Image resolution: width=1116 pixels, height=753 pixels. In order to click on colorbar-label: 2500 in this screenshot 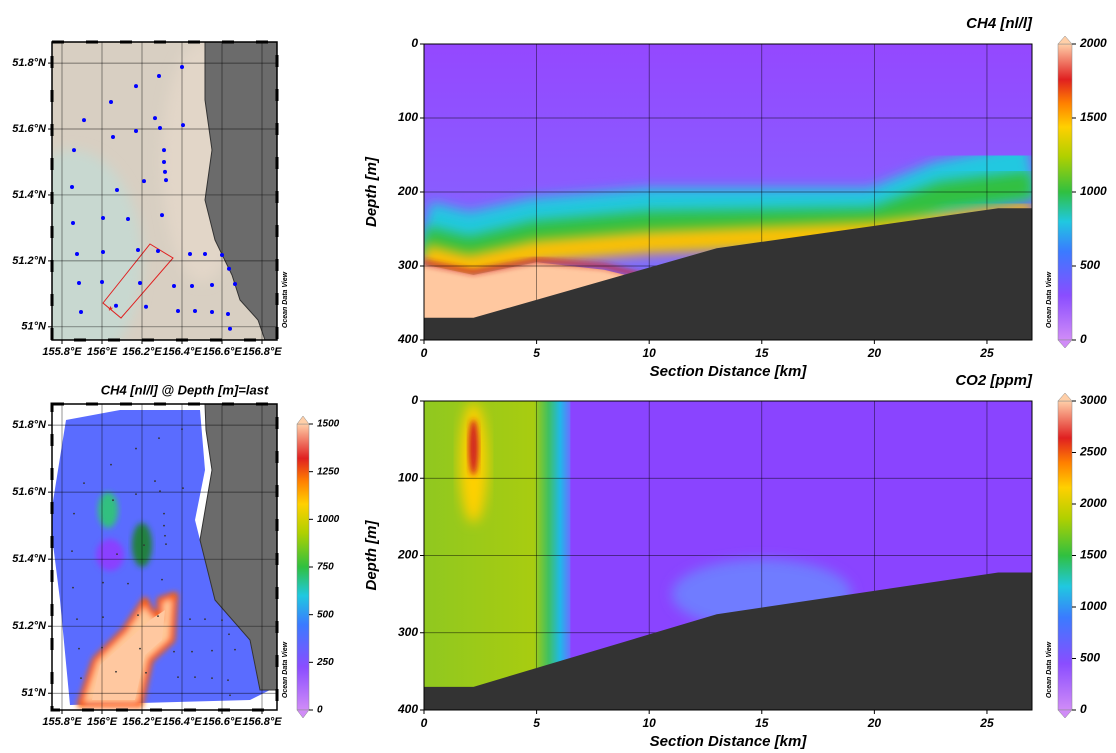, I will do `click(1093, 452)`.